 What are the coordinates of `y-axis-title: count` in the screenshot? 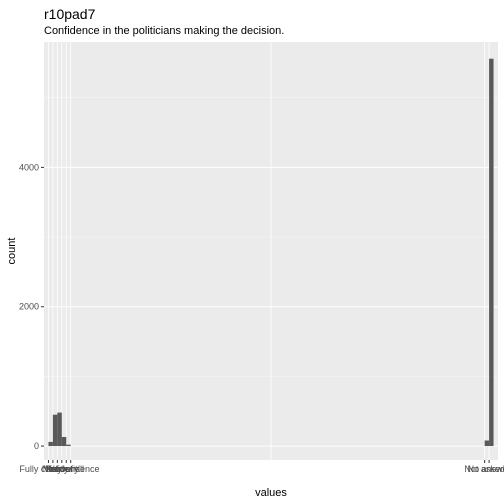 It's located at (12, 251).